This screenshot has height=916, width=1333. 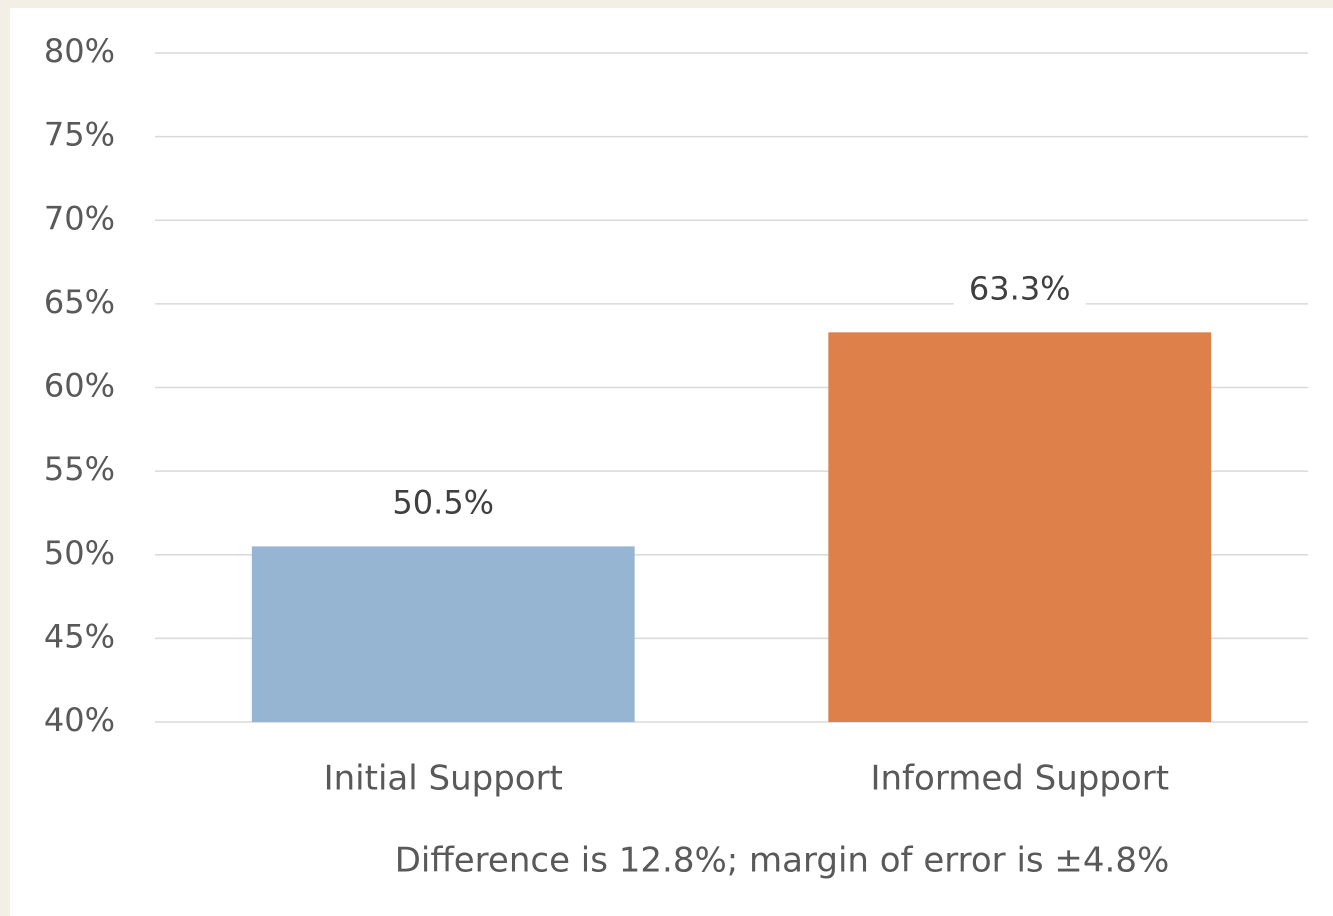 I want to click on x-tick-label: Informed Support, so click(x=1019, y=779).